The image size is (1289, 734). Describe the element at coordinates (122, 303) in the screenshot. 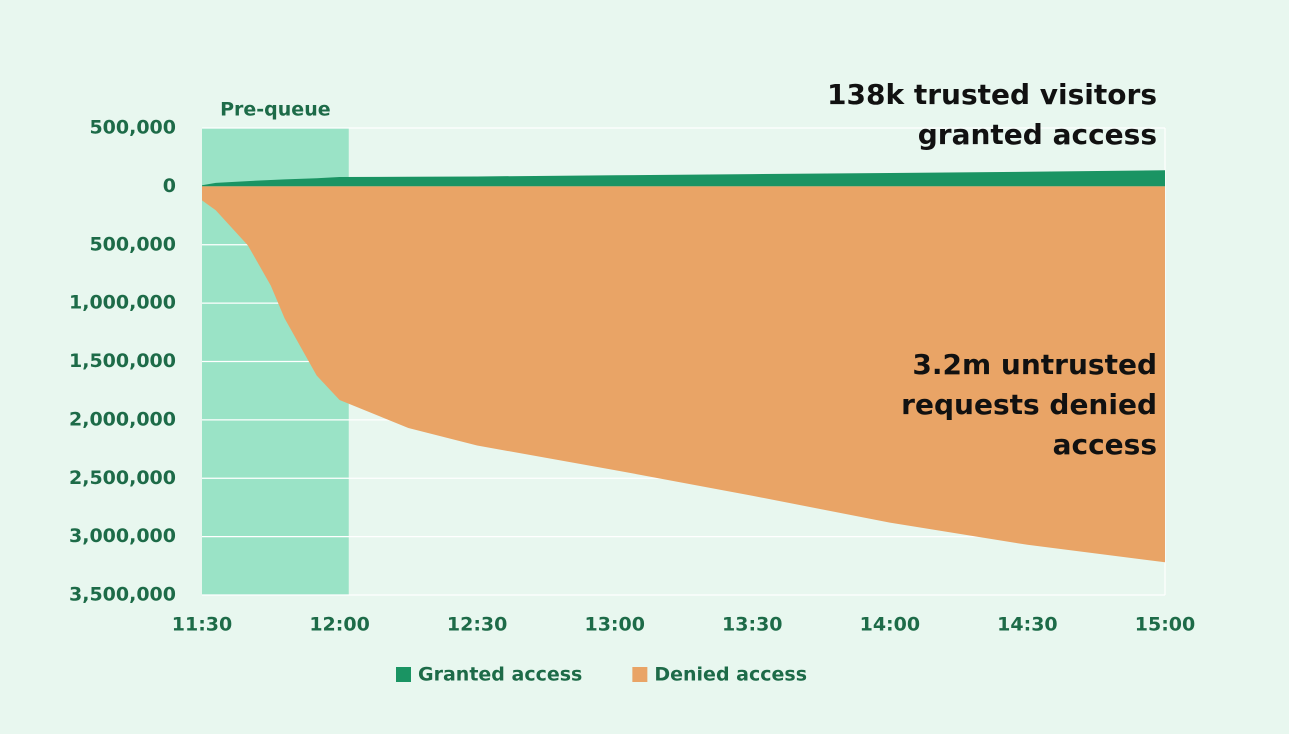

I see `y-tick-label: 1,000,000` at that location.